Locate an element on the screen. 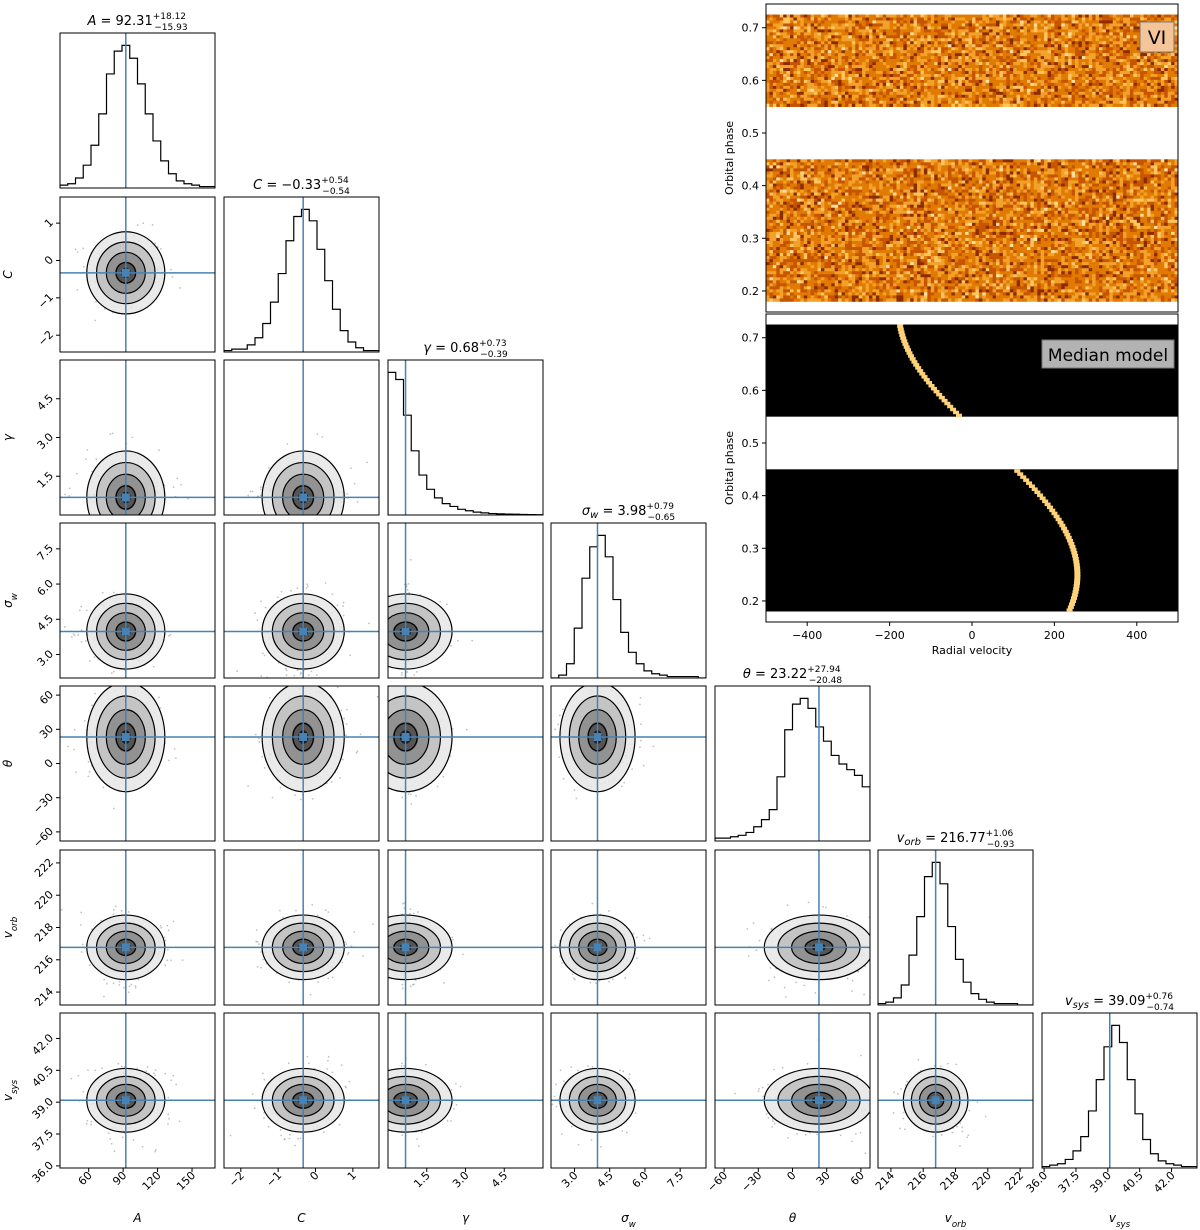 Image resolution: width=1200 pixels, height=1230 pixels. scatter-panel-γ-vs-θ is located at coordinates (465, 757).